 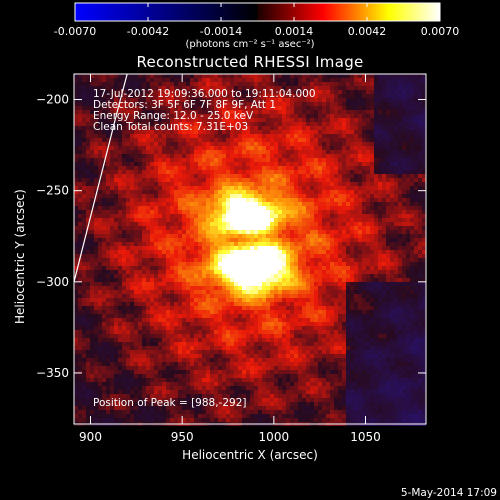 What do you see at coordinates (75, 31) in the screenshot?
I see `colorbar-tick-label: -0.0070` at bounding box center [75, 31].